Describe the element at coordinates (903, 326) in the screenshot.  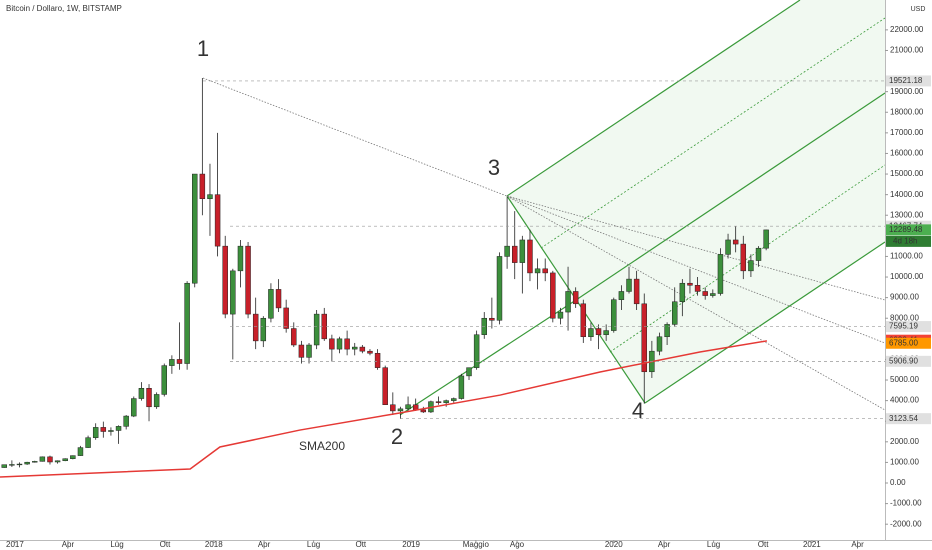
I see `price-label: 7595.19` at that location.